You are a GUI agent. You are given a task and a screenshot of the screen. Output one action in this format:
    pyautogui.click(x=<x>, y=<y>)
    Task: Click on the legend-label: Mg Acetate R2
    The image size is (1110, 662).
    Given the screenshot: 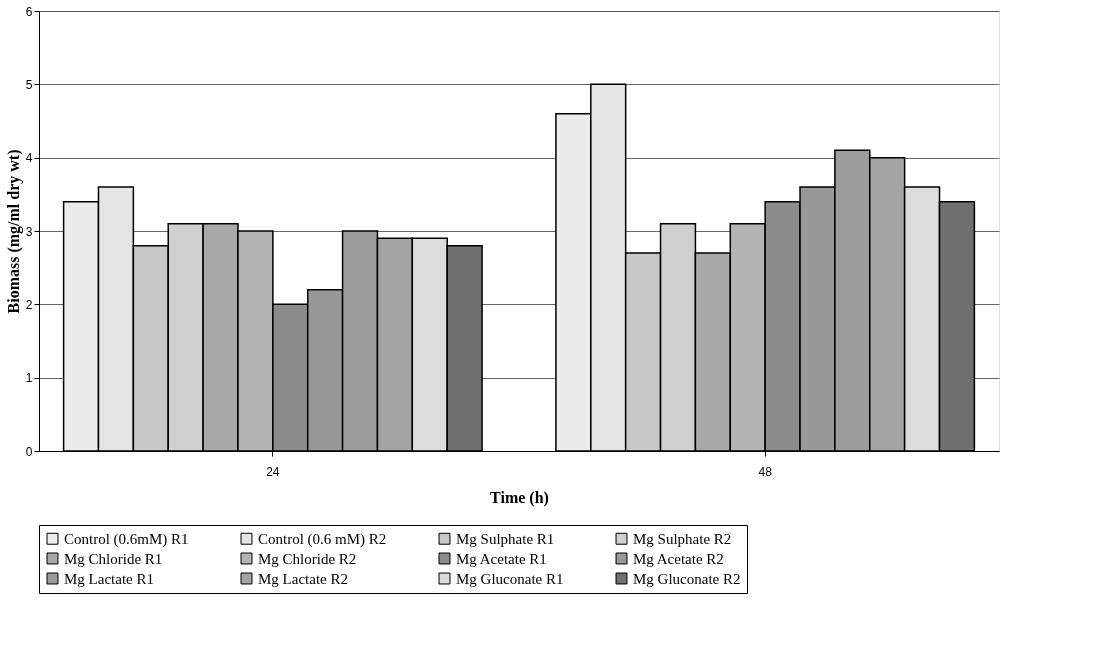 What is the action you would take?
    pyautogui.click(x=678, y=558)
    